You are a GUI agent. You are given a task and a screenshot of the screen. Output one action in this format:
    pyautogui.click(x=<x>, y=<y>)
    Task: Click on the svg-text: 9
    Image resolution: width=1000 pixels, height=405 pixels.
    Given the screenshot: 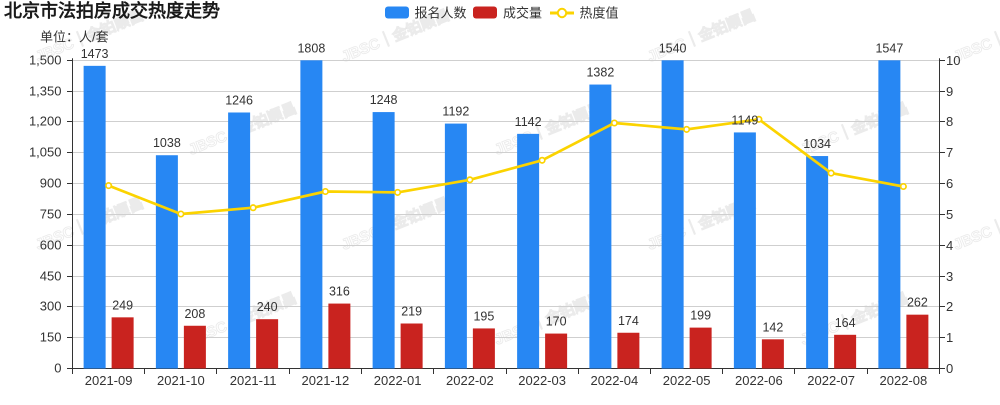 What is the action you would take?
    pyautogui.click(x=949, y=91)
    